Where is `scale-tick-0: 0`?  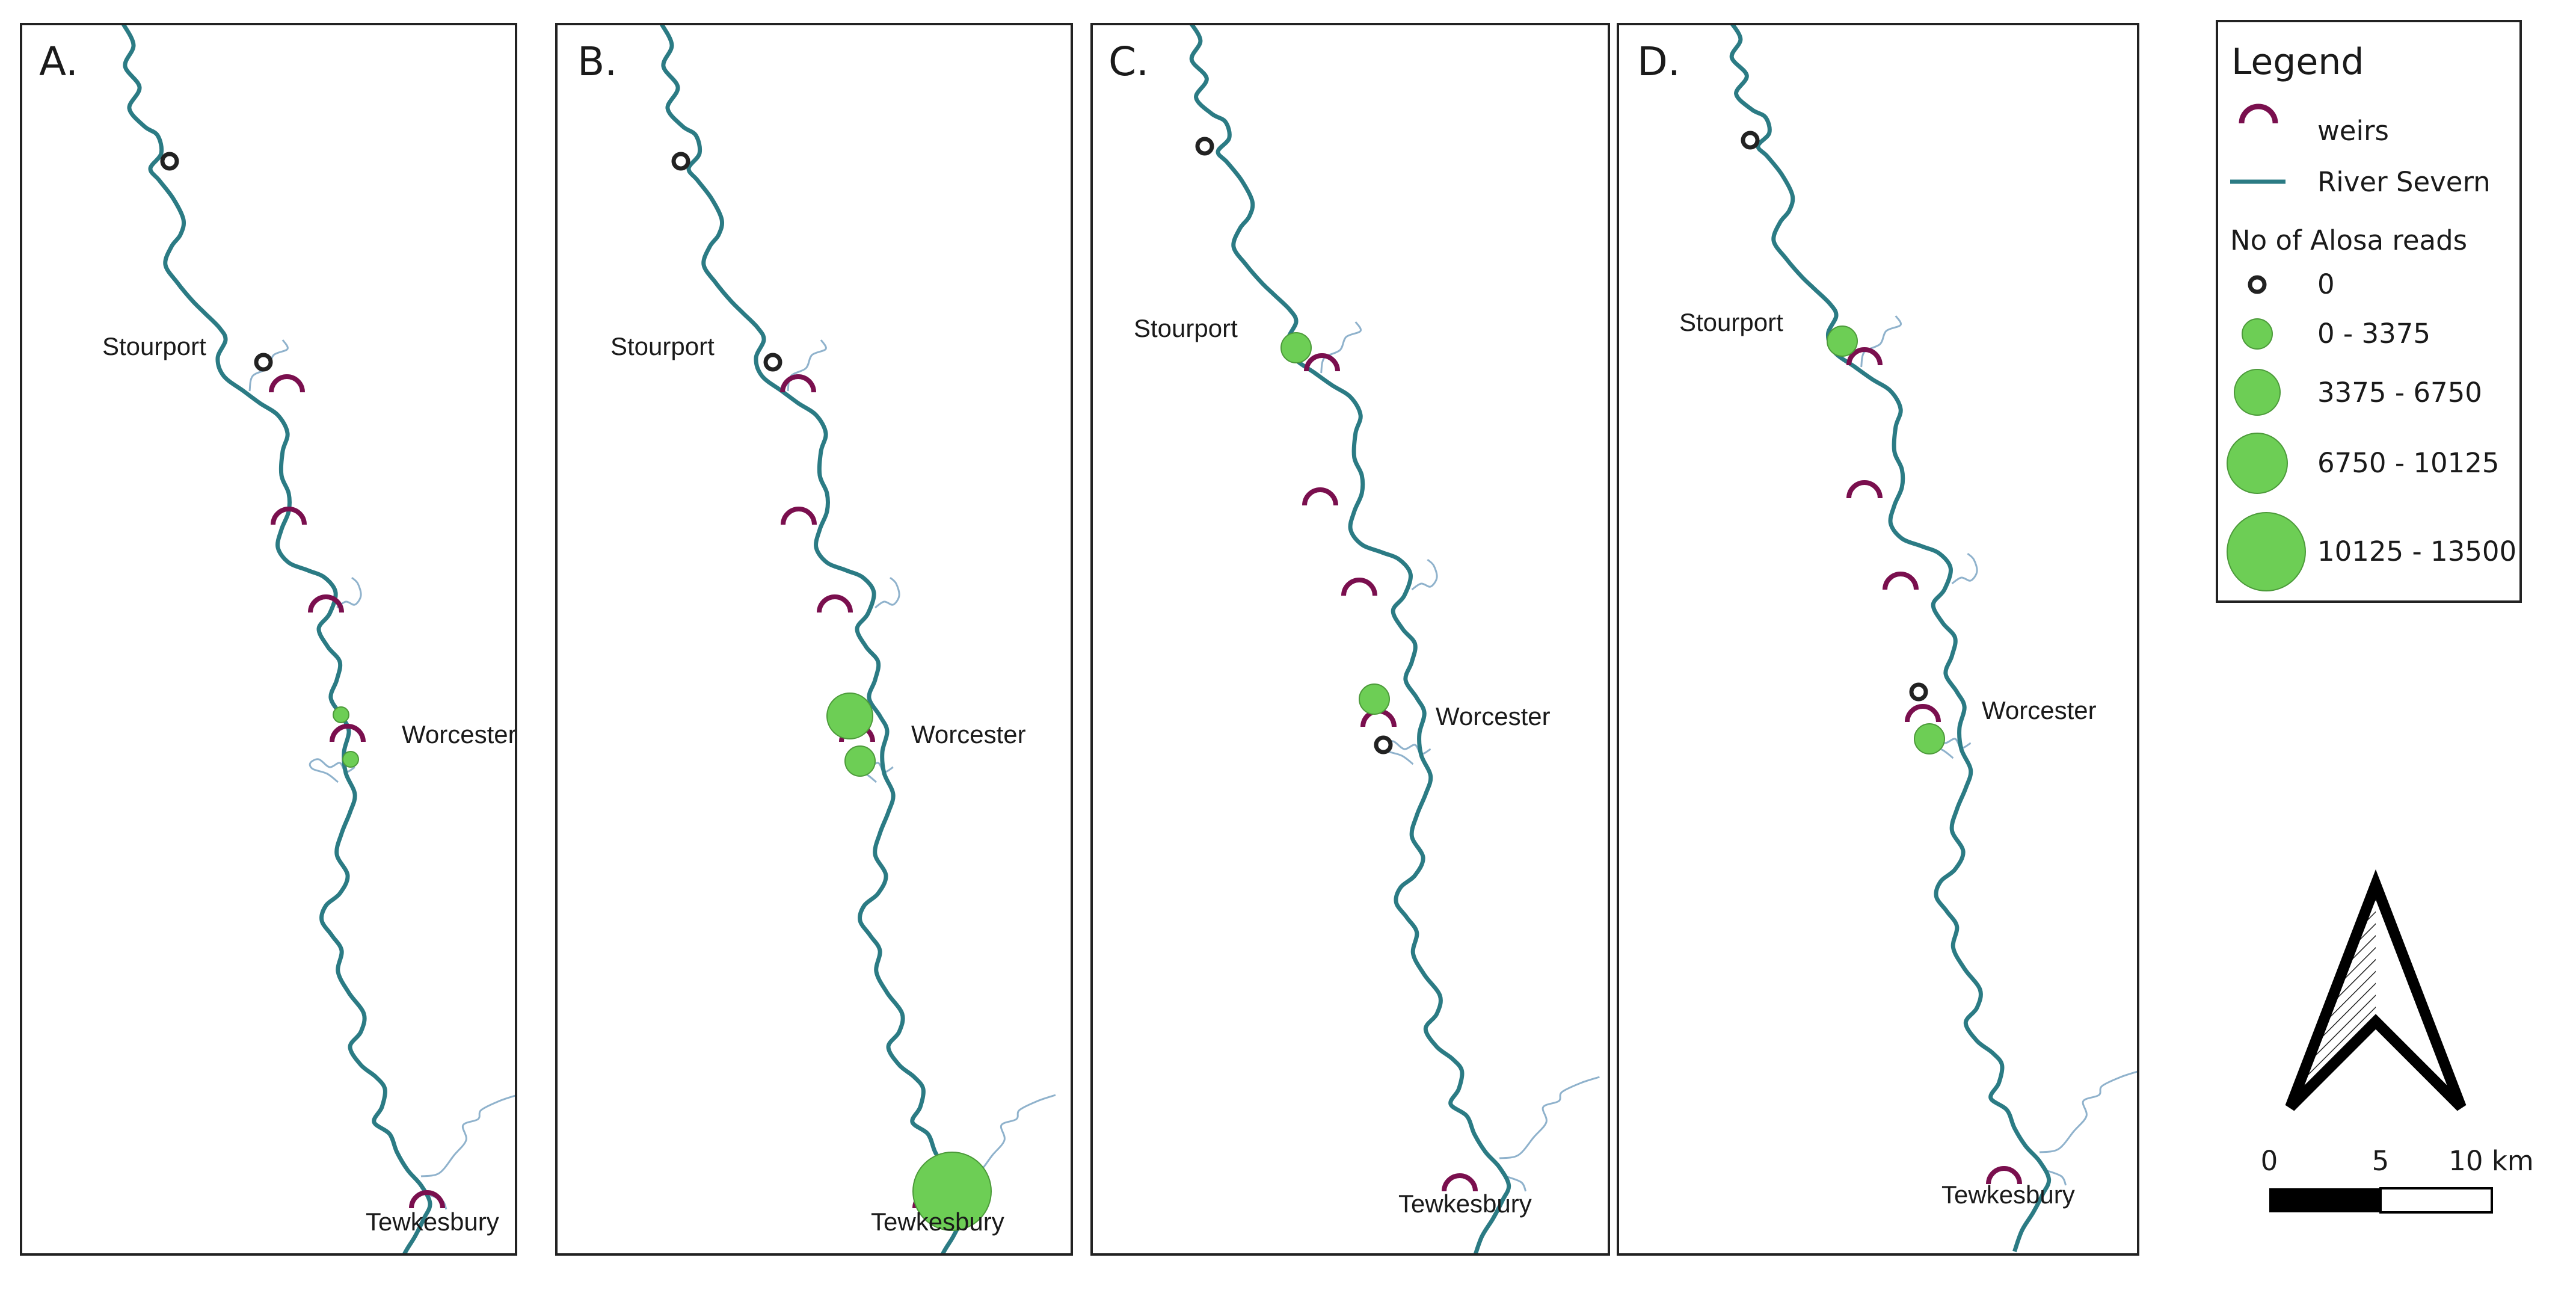
scale-tick-0: 0 is located at coordinates (2269, 1161).